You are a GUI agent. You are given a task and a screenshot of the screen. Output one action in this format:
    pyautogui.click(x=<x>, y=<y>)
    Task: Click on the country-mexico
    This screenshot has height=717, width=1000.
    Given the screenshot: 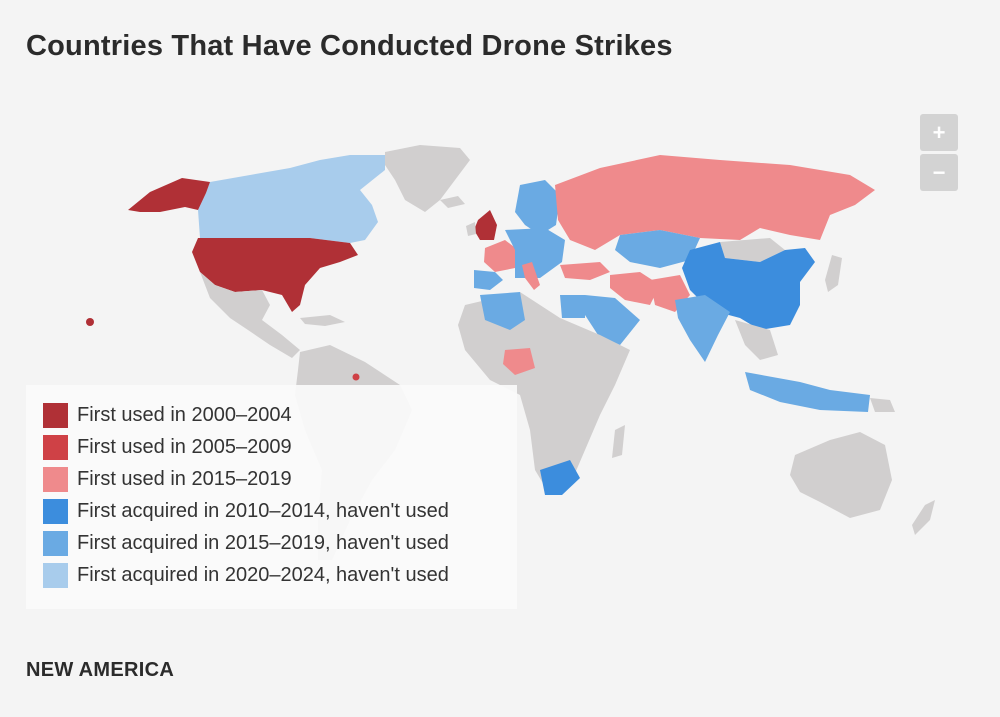 What is the action you would take?
    pyautogui.click(x=250, y=315)
    